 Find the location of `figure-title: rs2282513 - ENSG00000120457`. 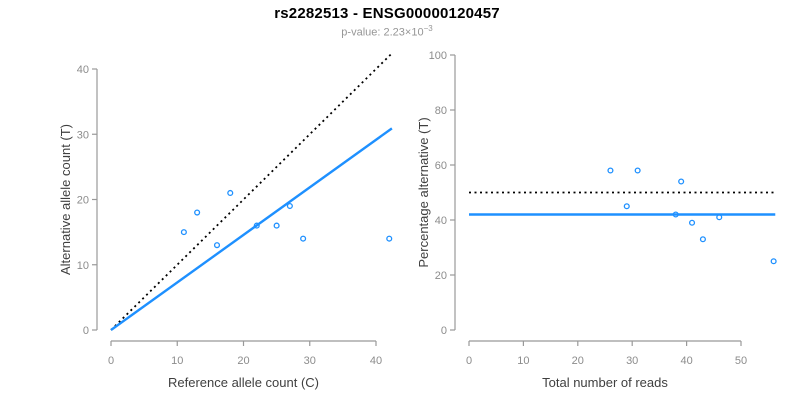

figure-title: rs2282513 - ENSG00000120457 is located at coordinates (387, 13).